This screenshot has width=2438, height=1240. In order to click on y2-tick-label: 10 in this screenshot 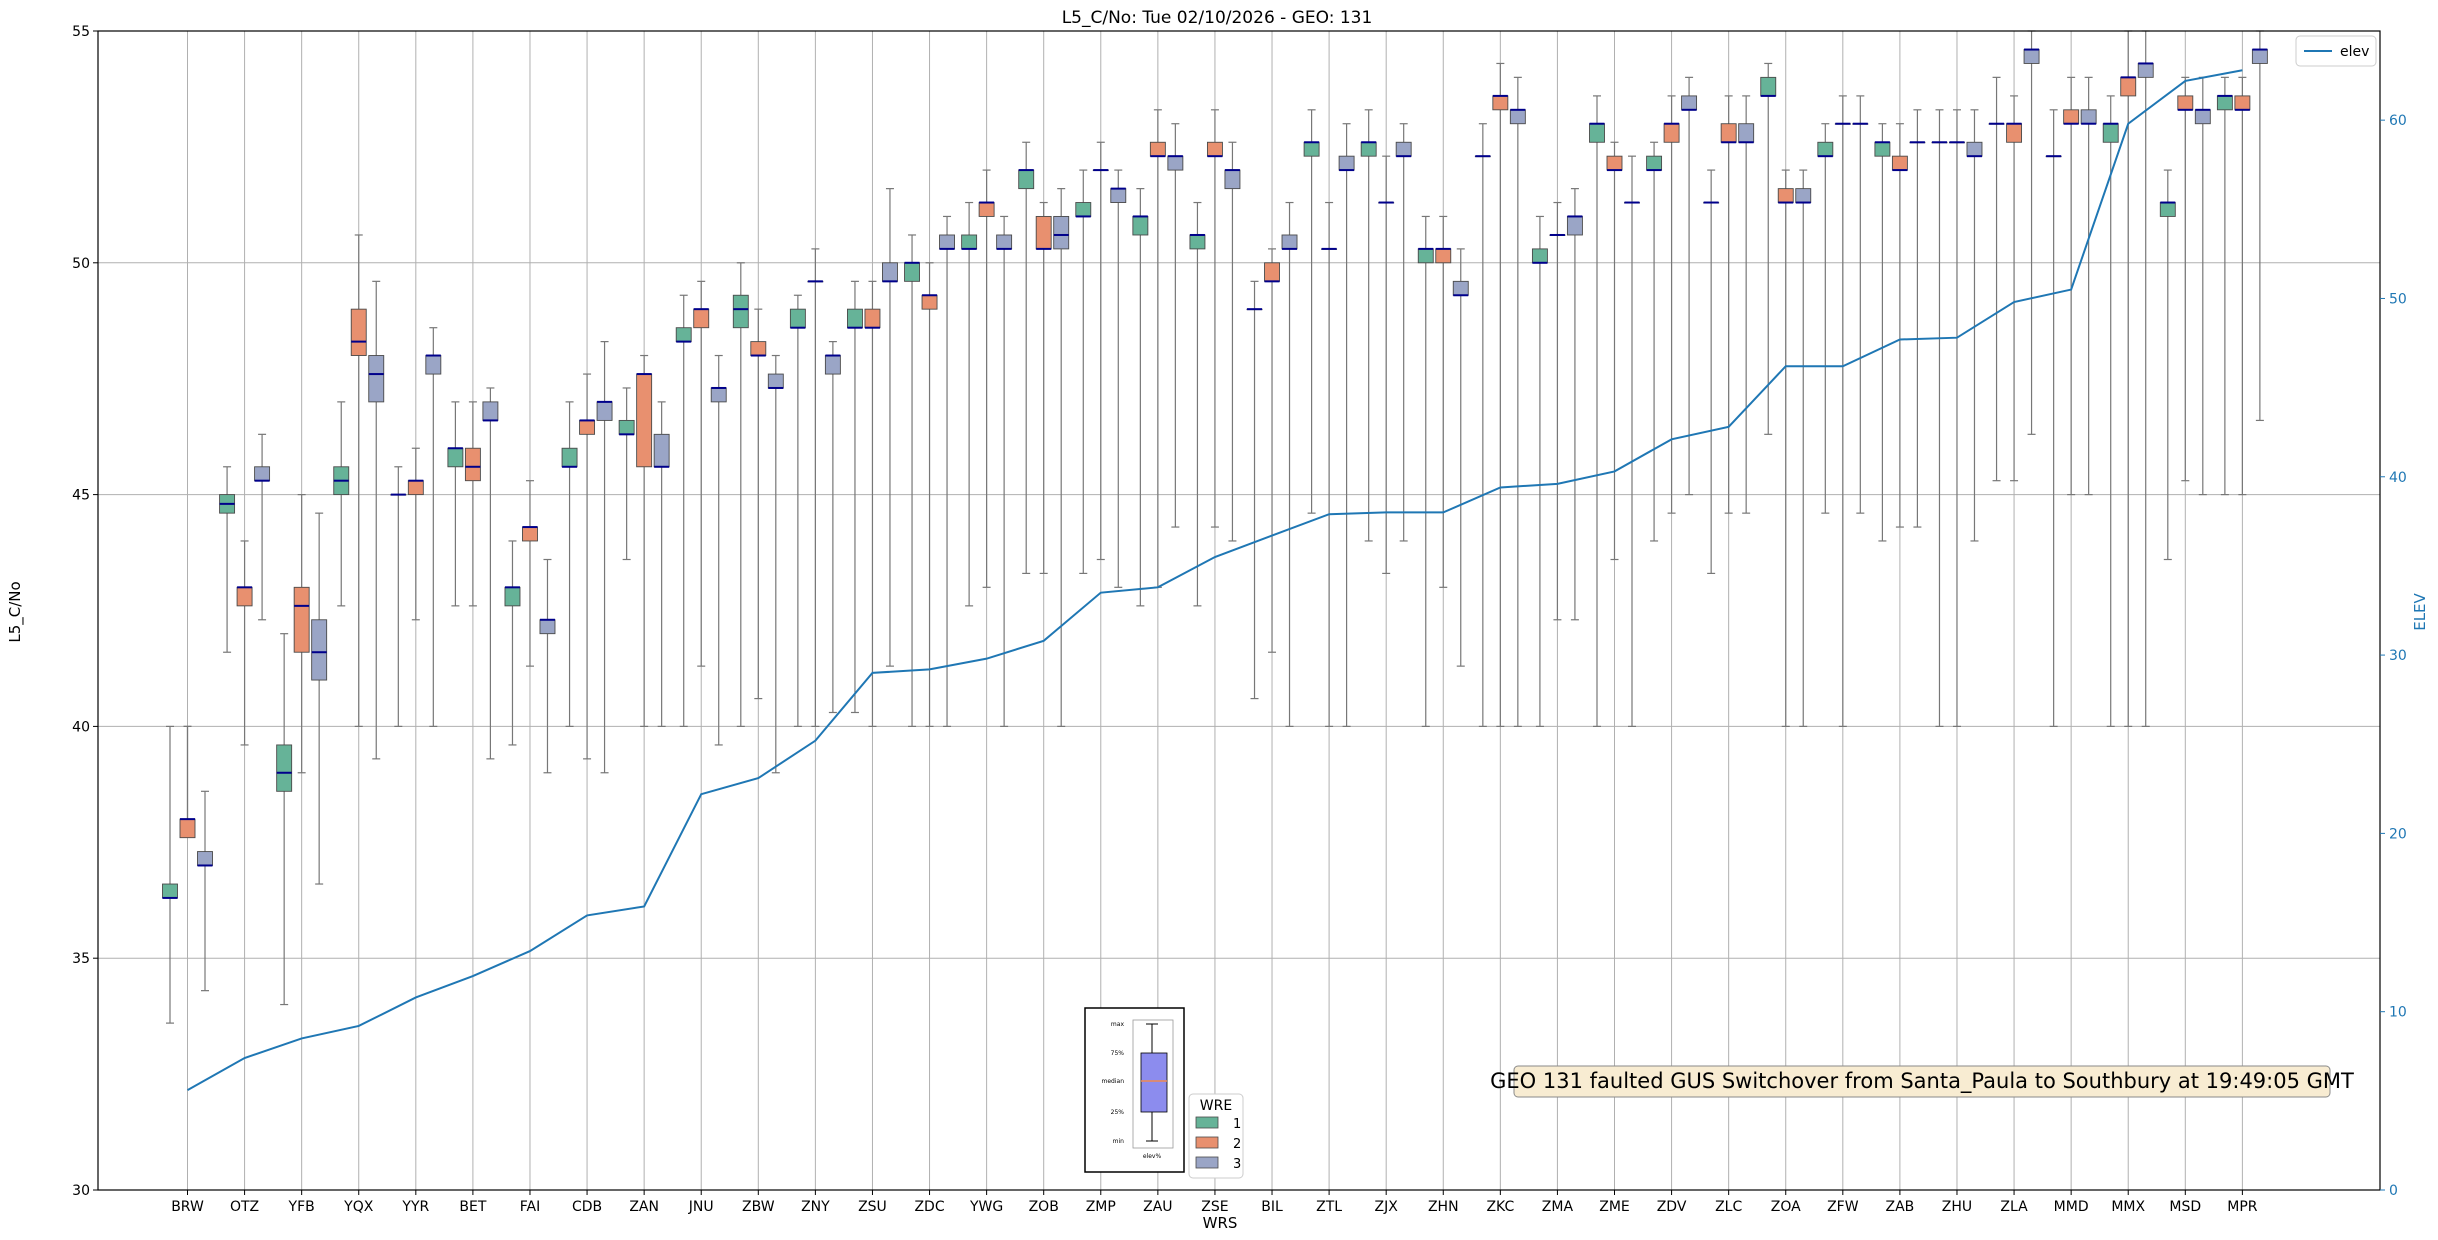, I will do `click(2398, 1013)`.